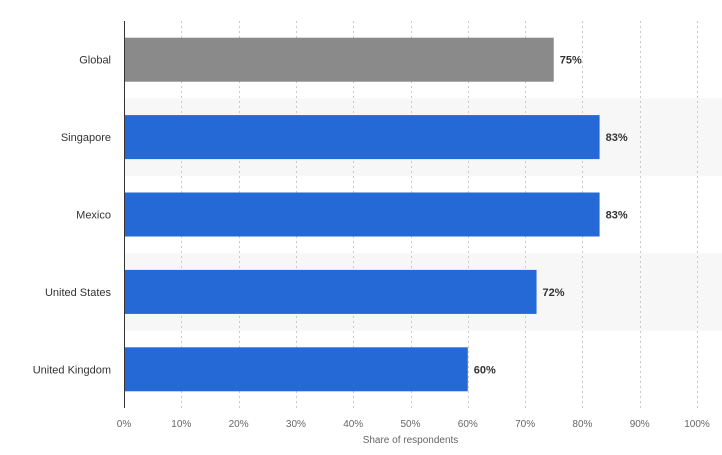 The height and width of the screenshot is (455, 722). What do you see at coordinates (697, 424) in the screenshot?
I see `x-tick-label: 100%` at bounding box center [697, 424].